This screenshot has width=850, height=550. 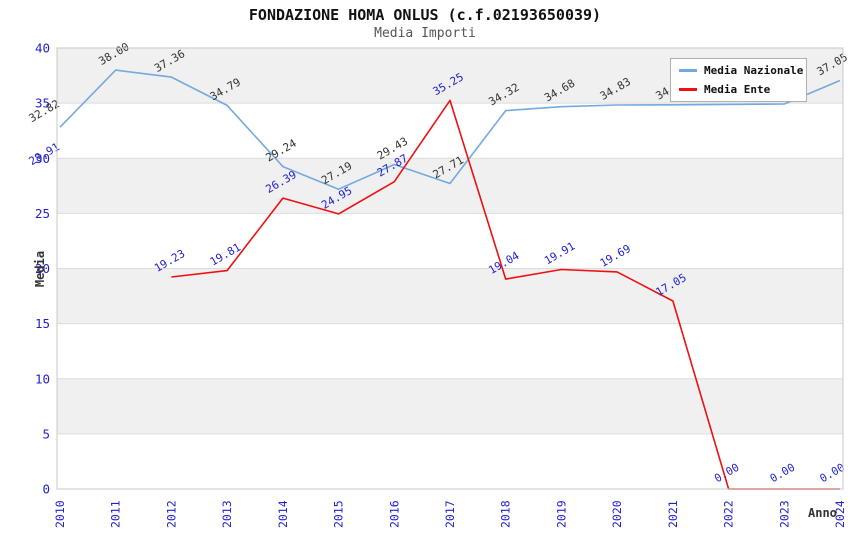 I want to click on y-tick-label: 40, so click(x=42, y=48).